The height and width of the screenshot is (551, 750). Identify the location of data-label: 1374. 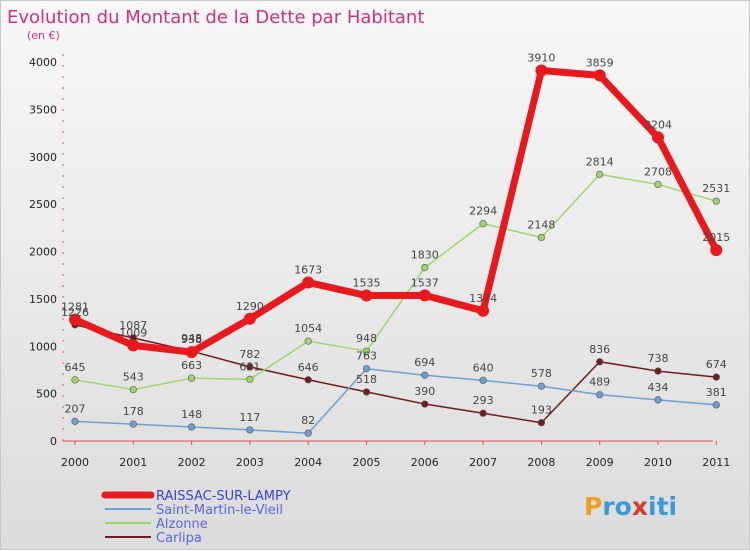
(483, 298).